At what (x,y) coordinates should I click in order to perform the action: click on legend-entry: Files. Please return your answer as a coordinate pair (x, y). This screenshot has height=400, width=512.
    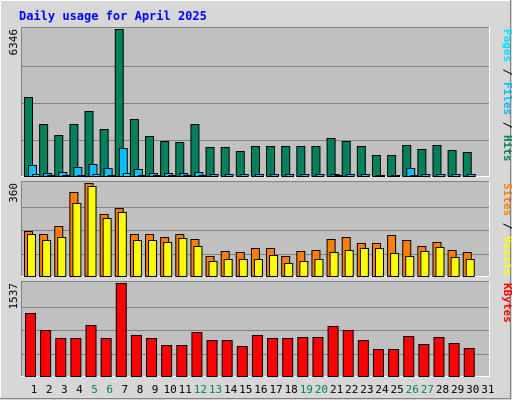
    Looking at the image, I should click on (506, 98).